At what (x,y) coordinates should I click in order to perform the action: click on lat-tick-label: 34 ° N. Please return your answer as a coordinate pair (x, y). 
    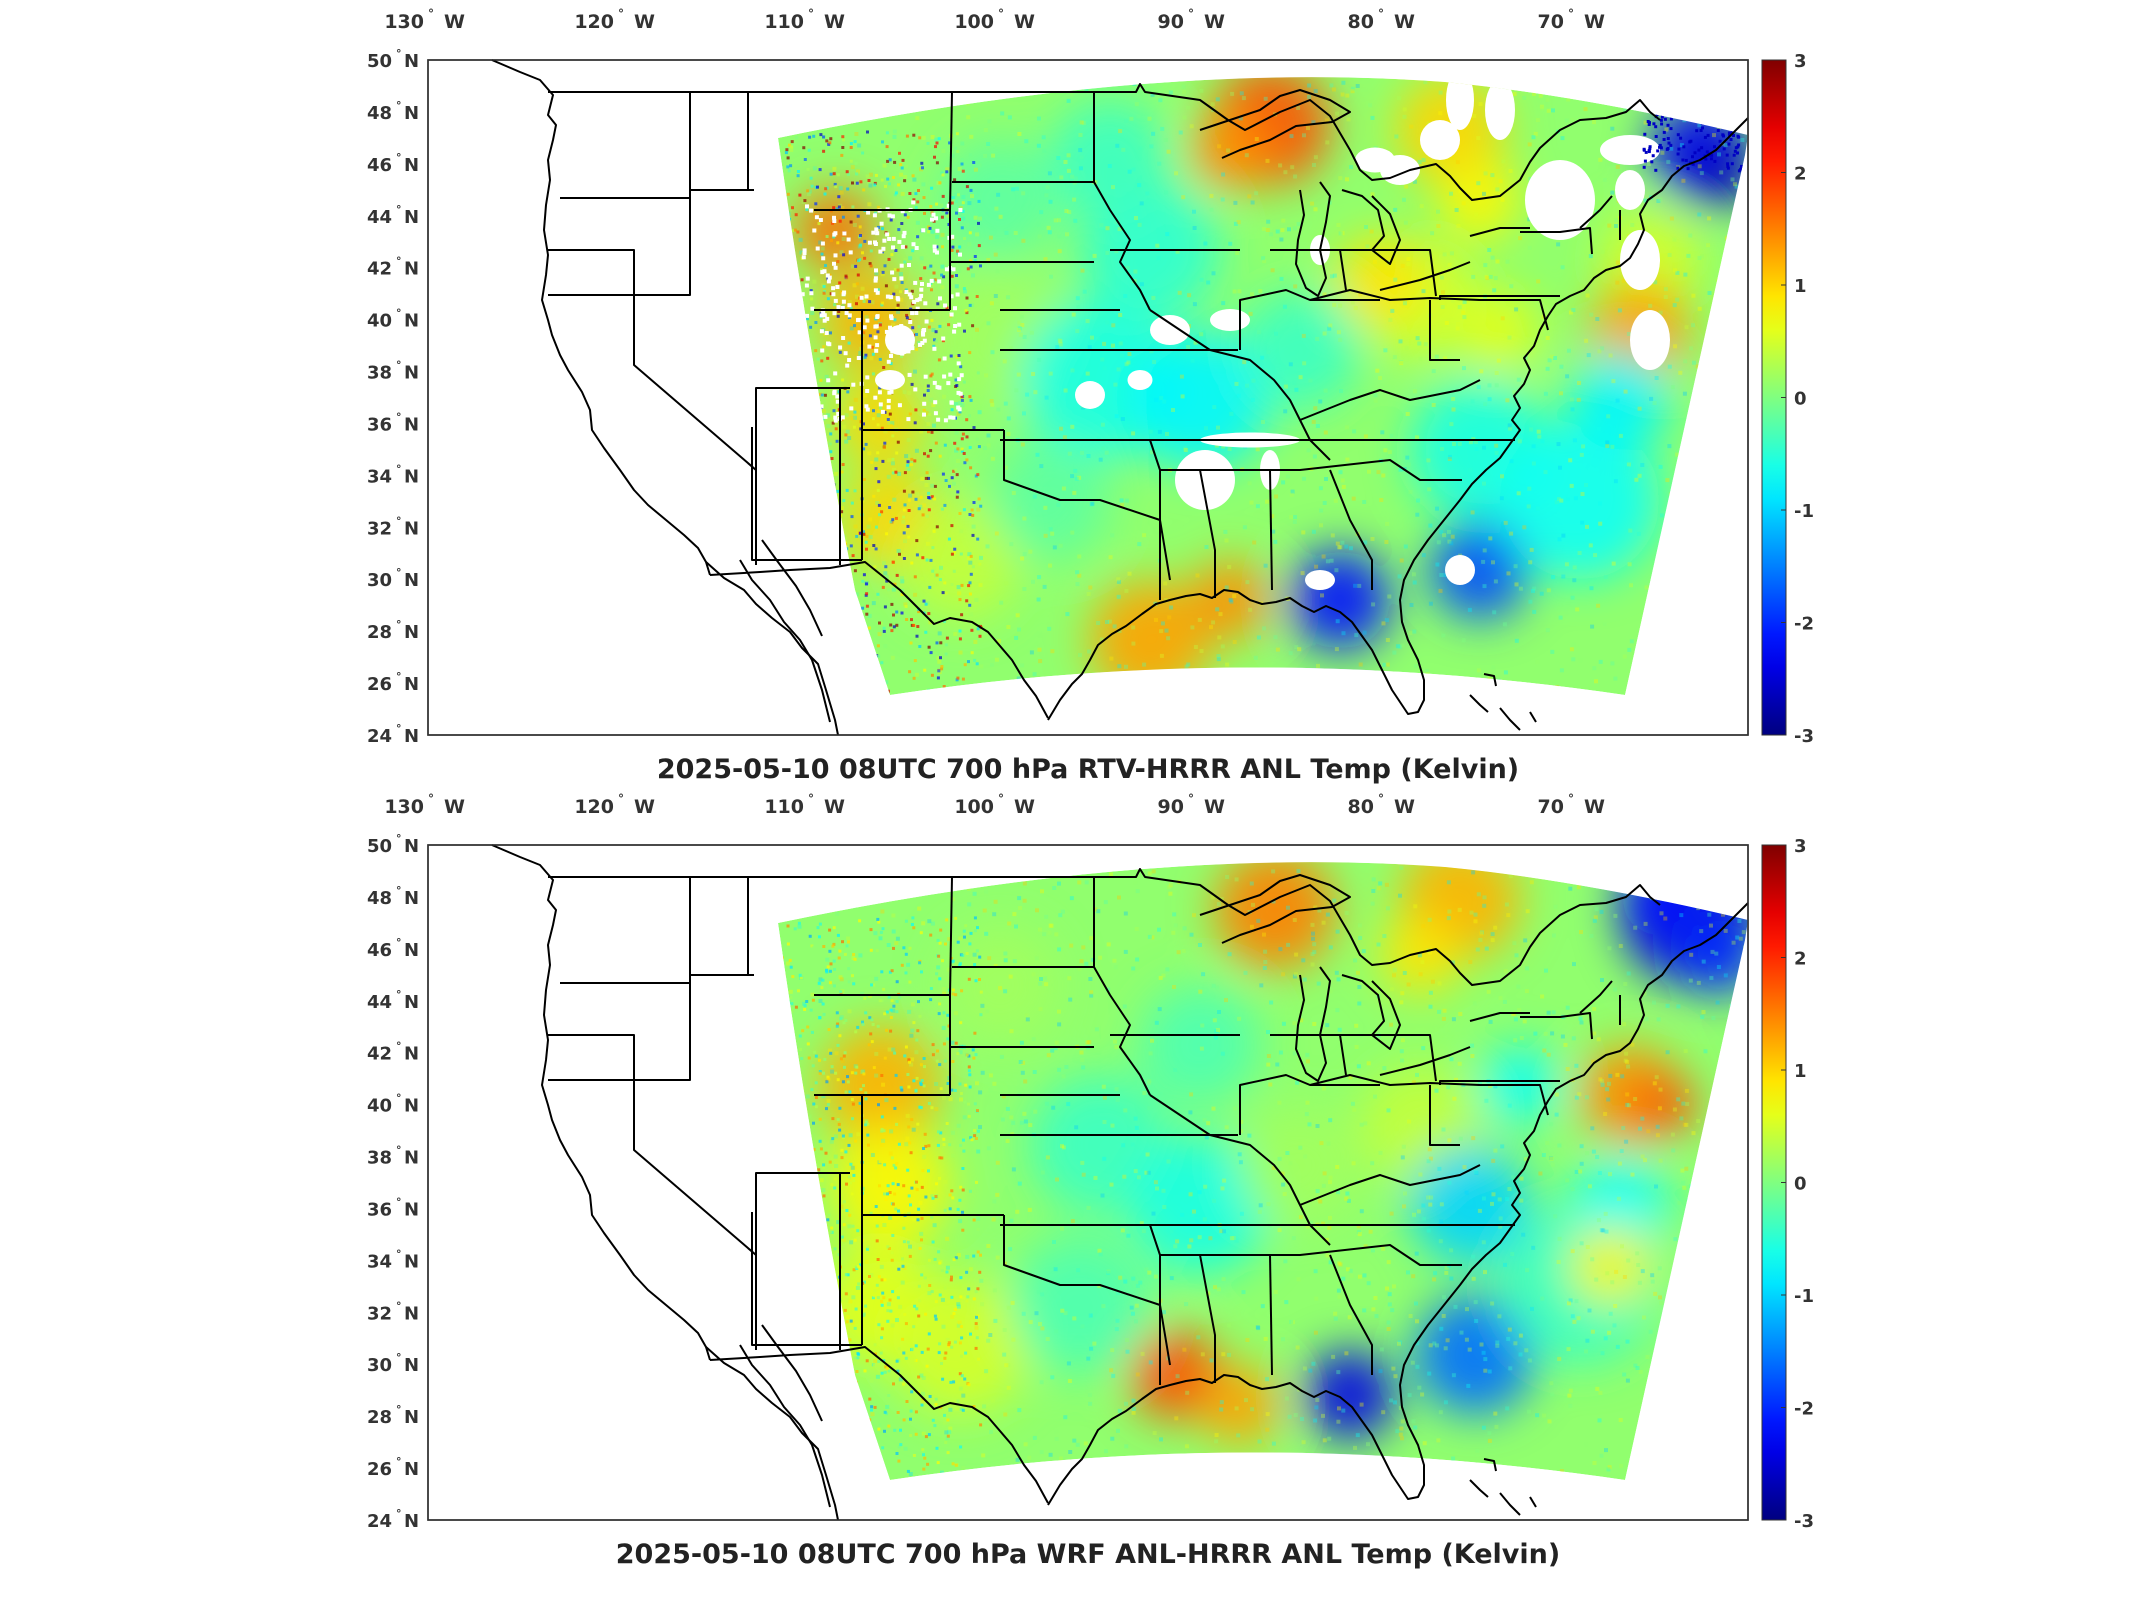
    Looking at the image, I should click on (393, 1259).